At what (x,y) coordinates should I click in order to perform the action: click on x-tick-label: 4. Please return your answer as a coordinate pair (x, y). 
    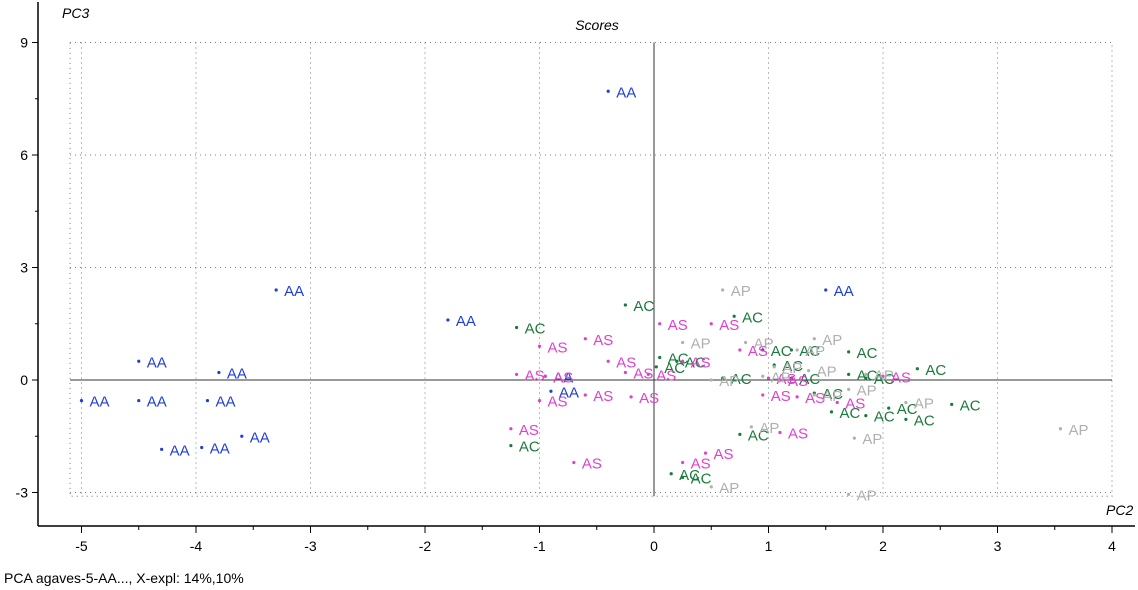
    Looking at the image, I should click on (1112, 546).